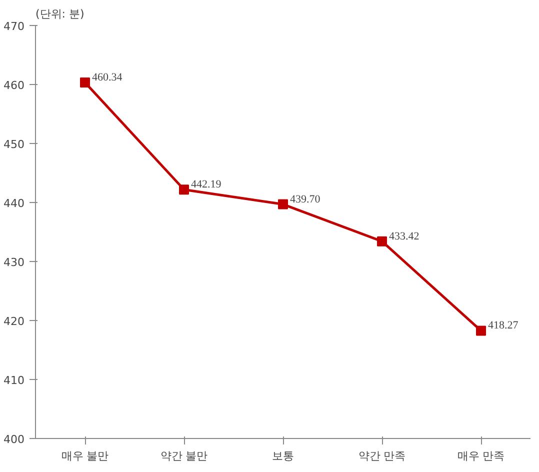  What do you see at coordinates (14, 380) in the screenshot?
I see `y-tick-label: 410` at bounding box center [14, 380].